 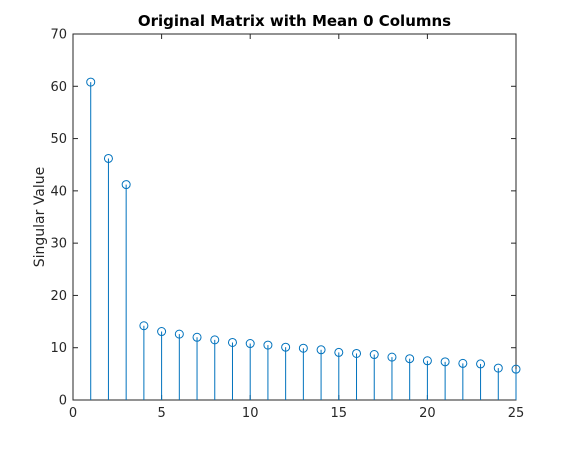 I want to click on x-tick-label: 15, so click(x=339, y=413).